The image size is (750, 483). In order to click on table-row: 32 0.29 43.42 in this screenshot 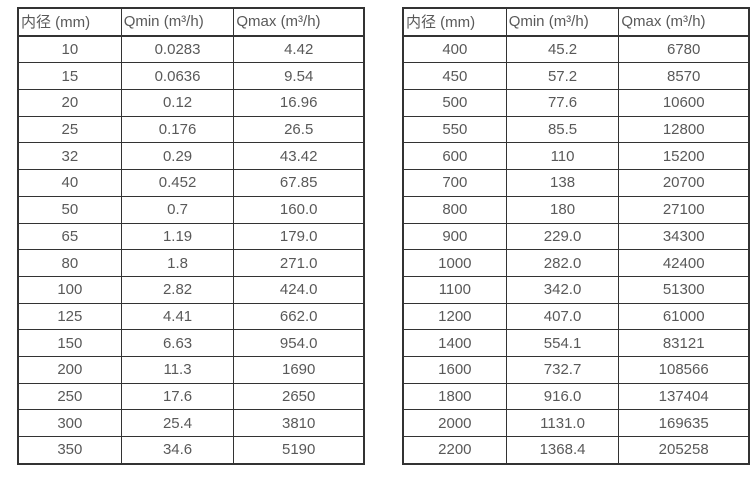, I will do `click(191, 156)`.